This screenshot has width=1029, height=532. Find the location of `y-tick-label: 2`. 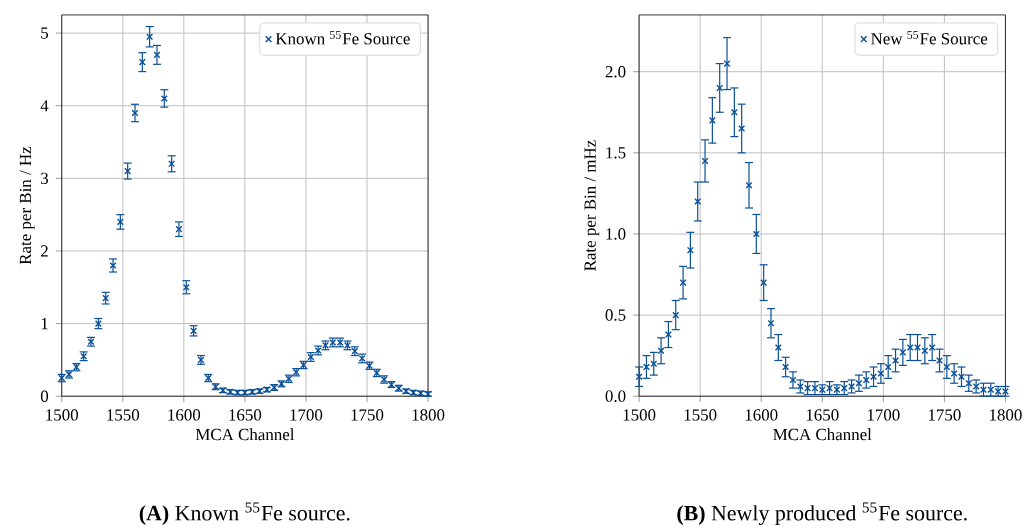

y-tick-label: 2 is located at coordinates (44, 251).